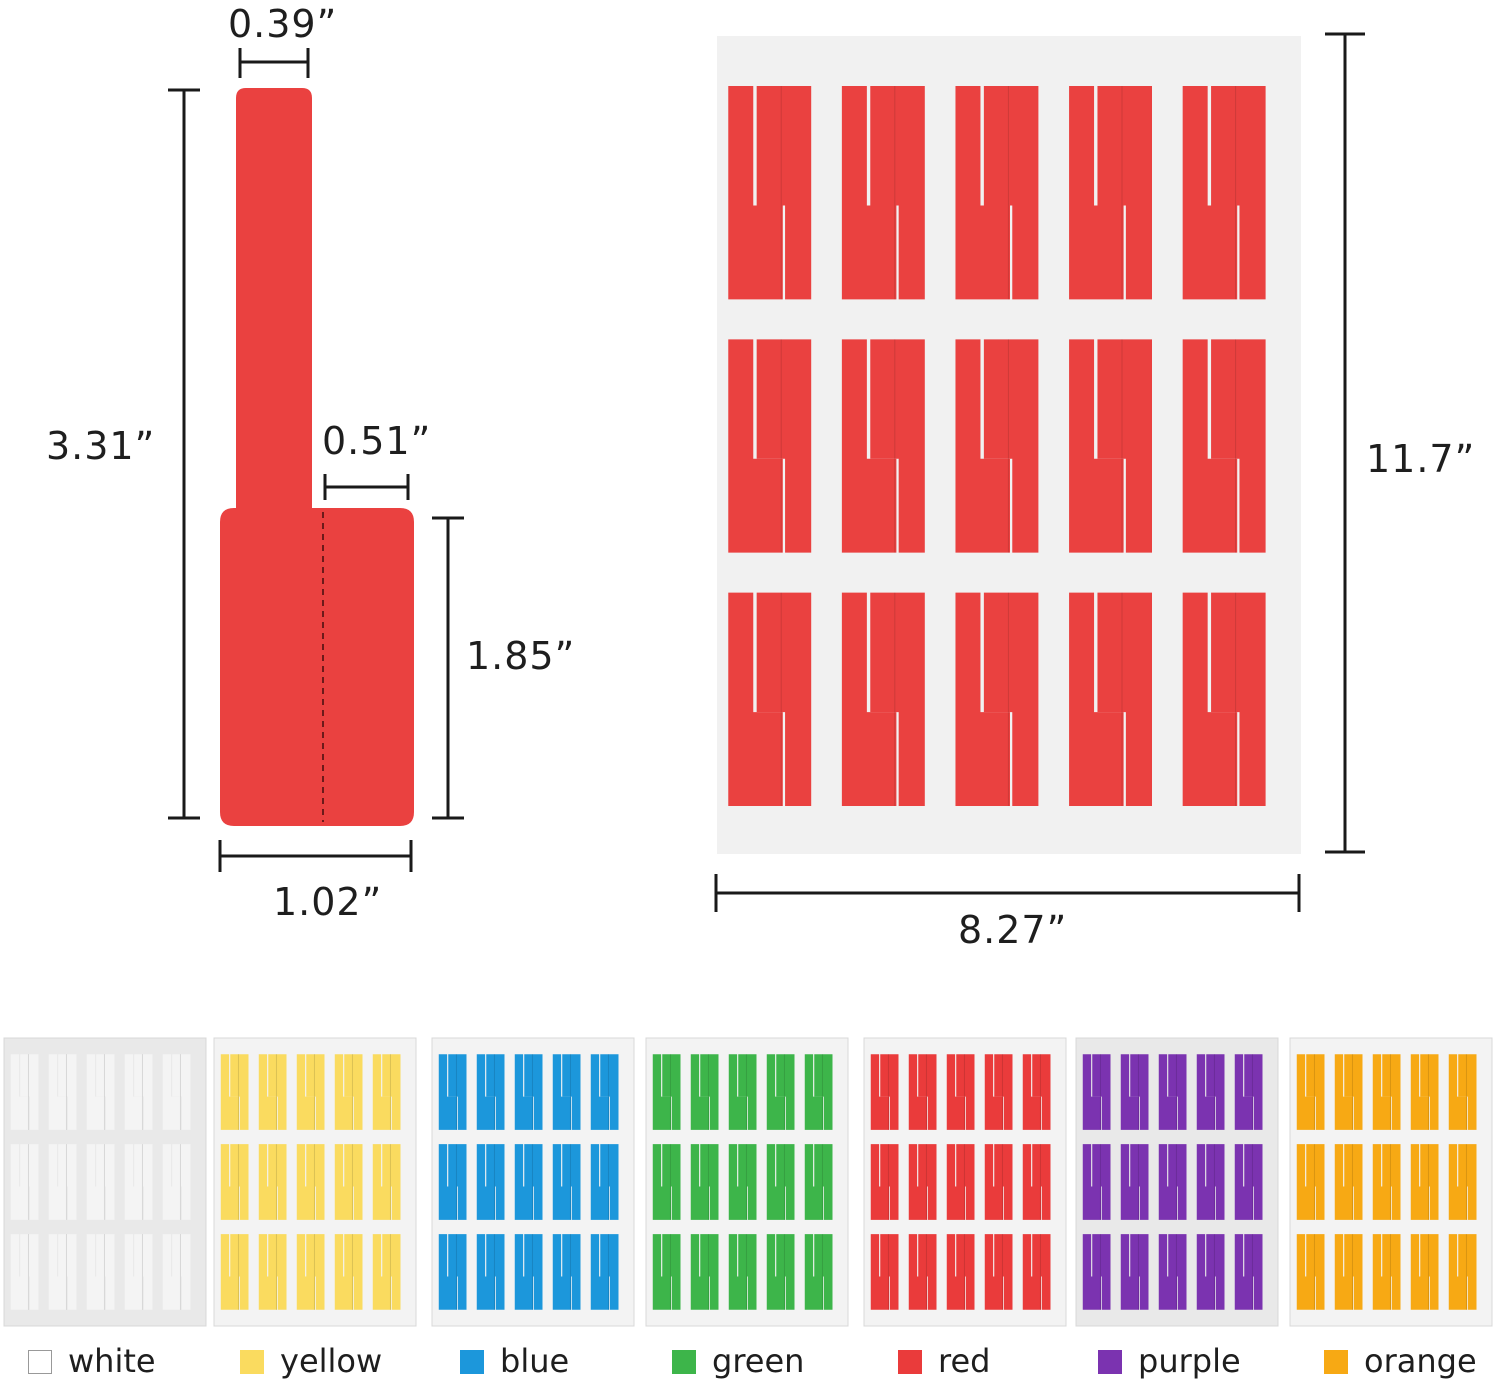 Image resolution: width=1500 pixels, height=1385 pixels. Describe the element at coordinates (535, 1361) in the screenshot. I see `swatch-label-blue: blue` at that location.